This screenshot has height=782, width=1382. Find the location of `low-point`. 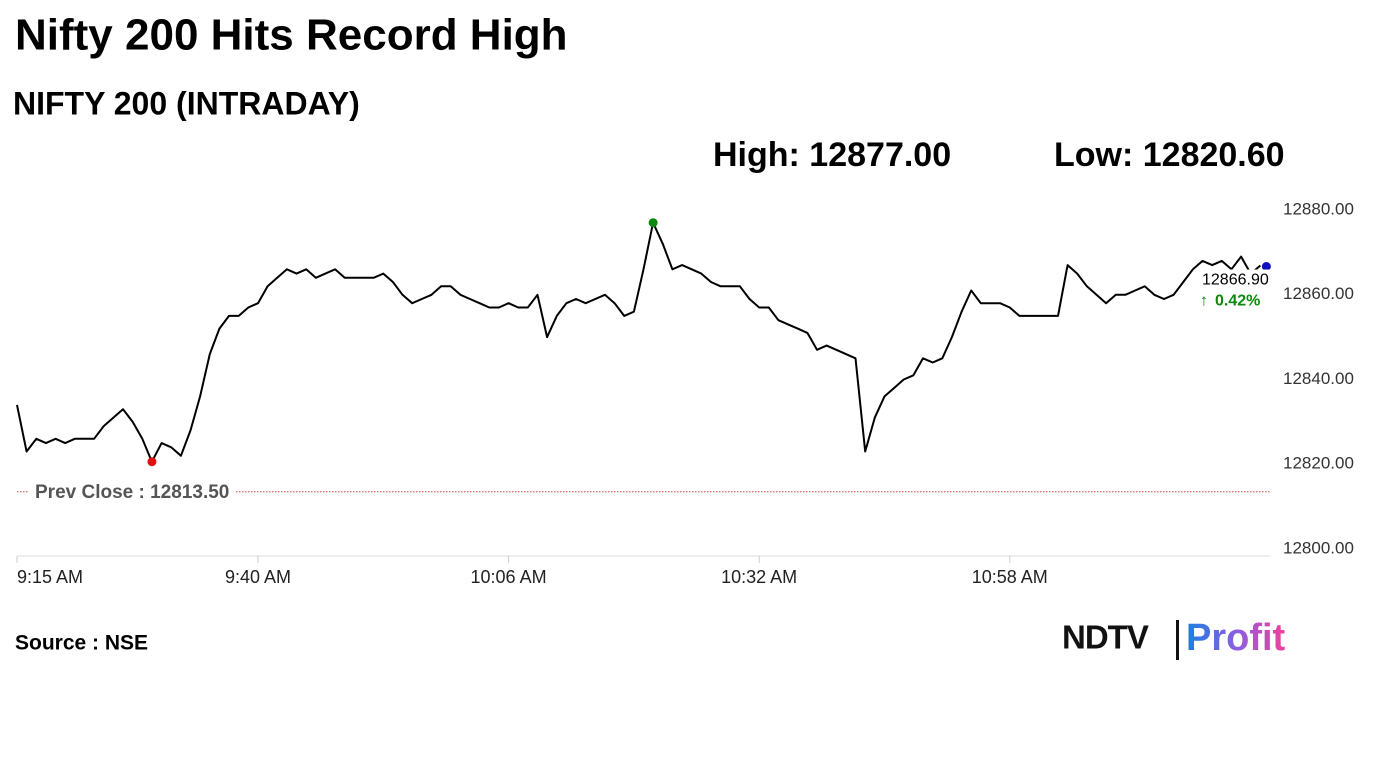

low-point is located at coordinates (152, 462).